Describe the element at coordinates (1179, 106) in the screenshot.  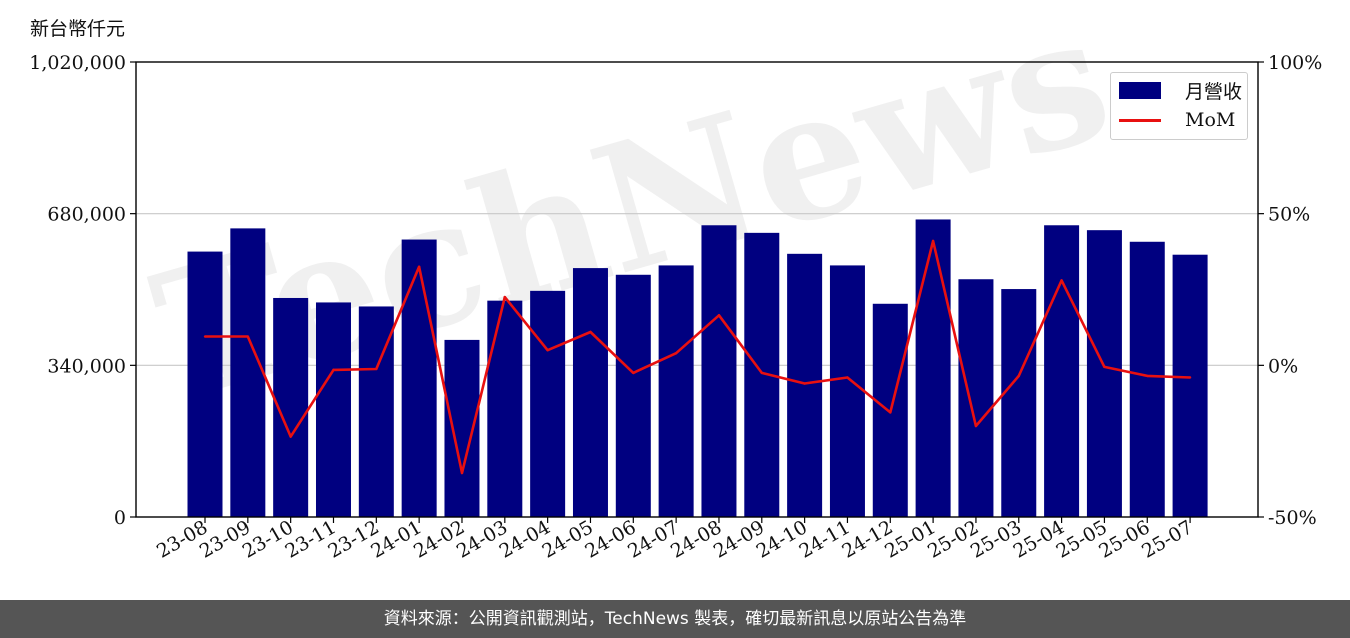
I see `legend: 月營收 MoM` at that location.